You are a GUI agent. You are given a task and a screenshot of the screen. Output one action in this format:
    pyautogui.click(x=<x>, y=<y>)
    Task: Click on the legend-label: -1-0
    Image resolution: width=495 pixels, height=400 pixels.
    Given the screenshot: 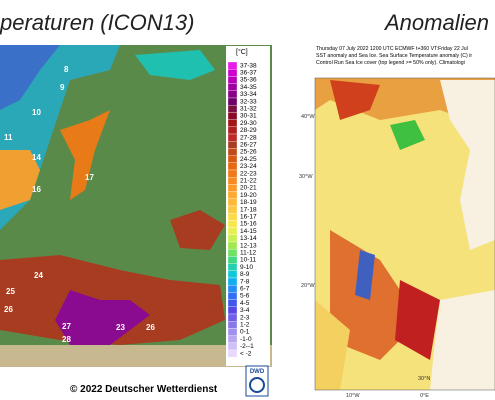 What is the action you would take?
    pyautogui.click(x=246, y=339)
    